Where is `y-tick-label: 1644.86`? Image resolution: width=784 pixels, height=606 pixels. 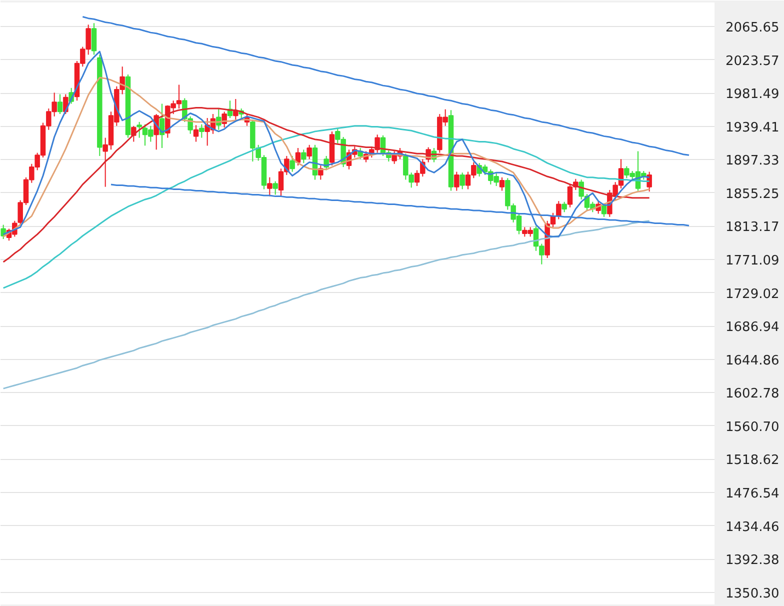
y-tick-label: 1644.86 is located at coordinates (753, 360).